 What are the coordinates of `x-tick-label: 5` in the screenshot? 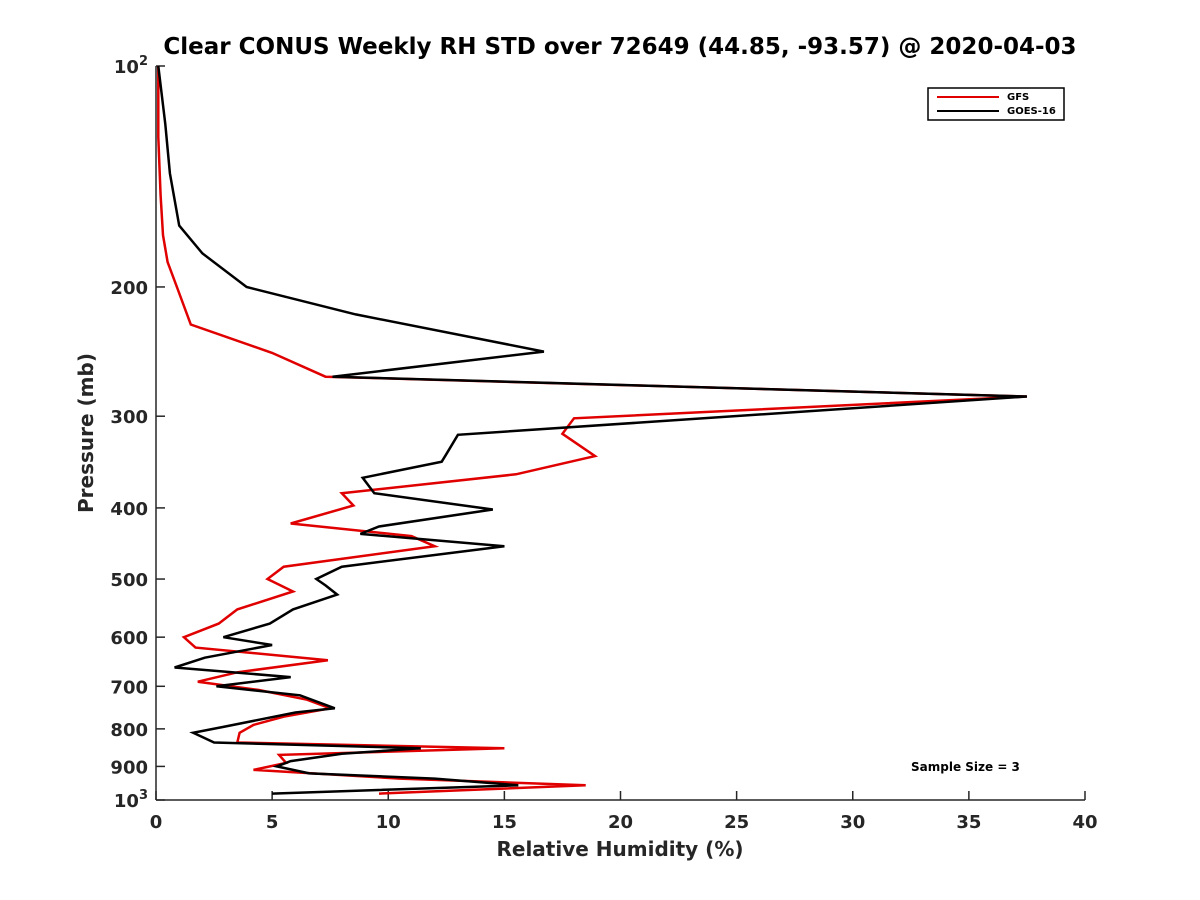 It's located at (272, 822).